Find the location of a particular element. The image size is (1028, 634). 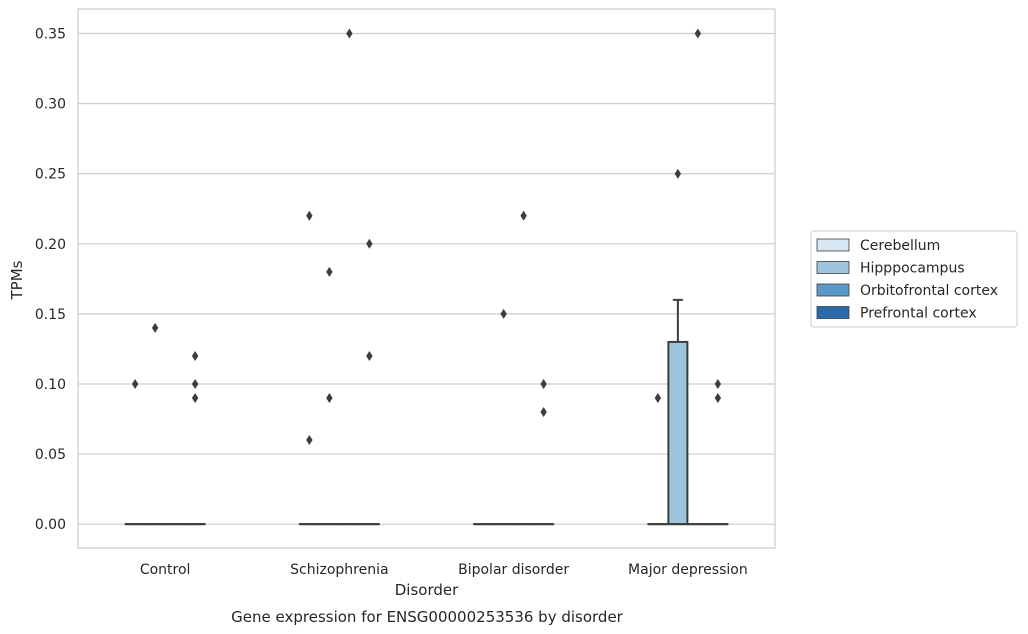

y-tick-label: 0.25 is located at coordinates (50, 175).